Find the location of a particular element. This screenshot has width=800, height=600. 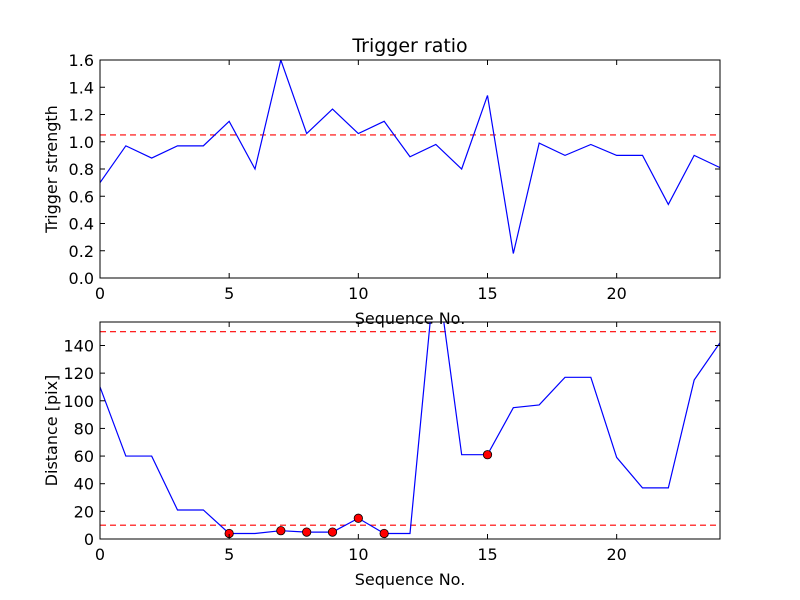

y-axis-label: Trigger strength is located at coordinates (51, 169).